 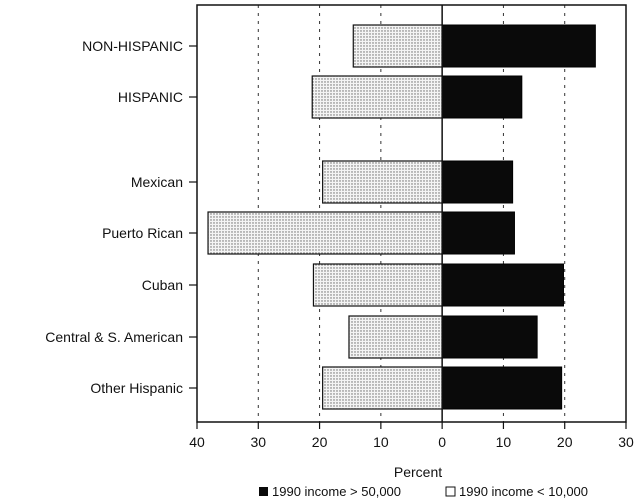 I want to click on x-axis-ticks: 40 30 20 10 0 10 20 30, so click(x=411, y=436).